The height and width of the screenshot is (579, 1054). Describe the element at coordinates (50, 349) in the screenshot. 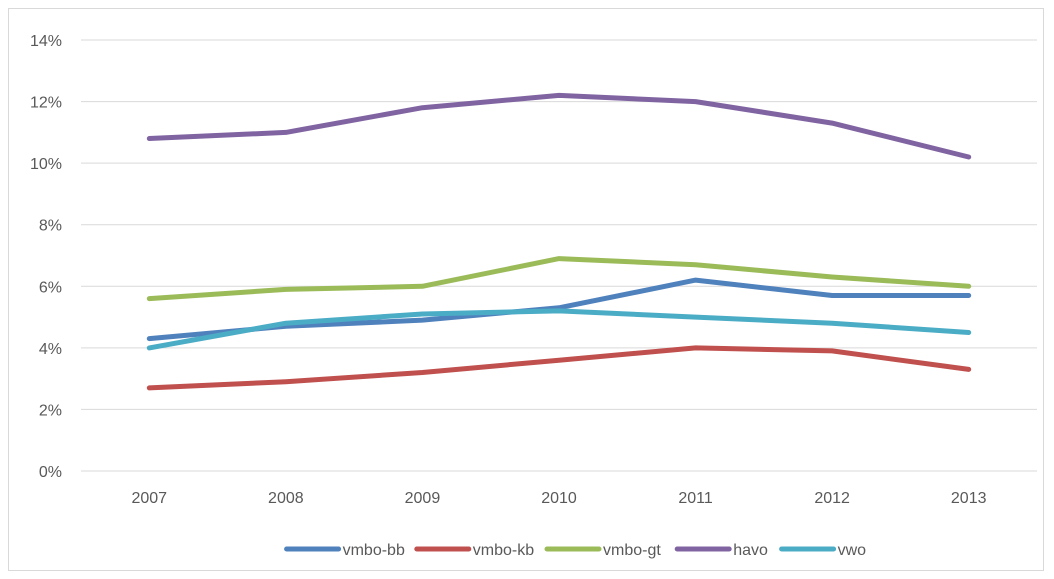

I see `y-tick-label: 4%` at that location.